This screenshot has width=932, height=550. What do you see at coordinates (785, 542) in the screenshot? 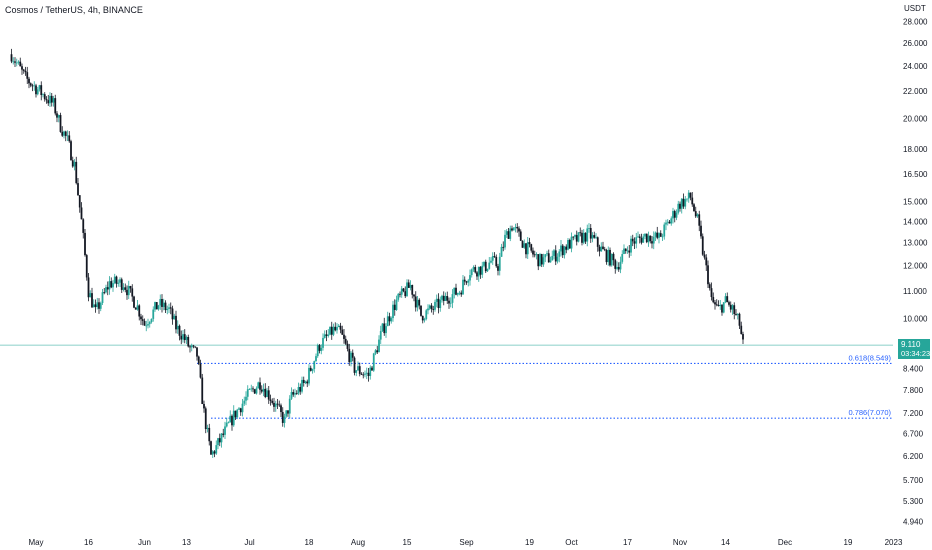
I see `time-tick-label: Dec` at bounding box center [785, 542].